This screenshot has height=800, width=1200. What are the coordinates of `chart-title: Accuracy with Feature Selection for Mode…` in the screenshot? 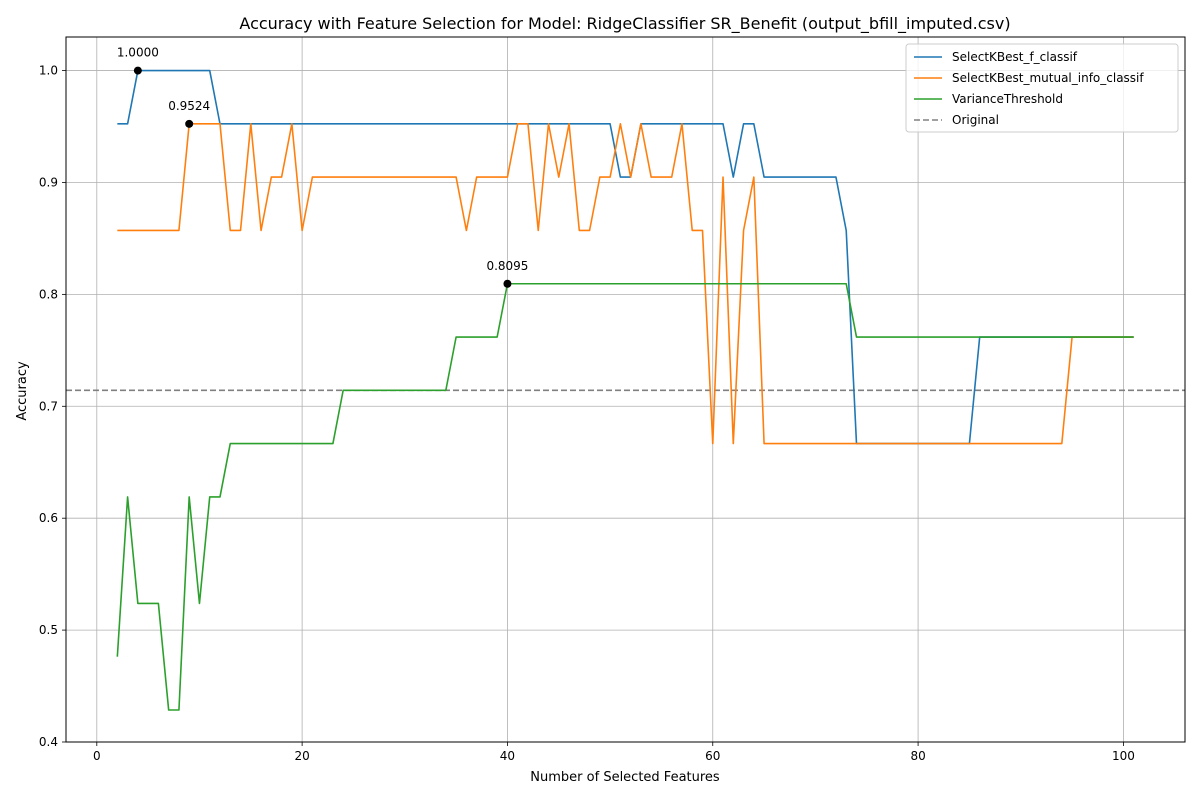 It's located at (624, 24).